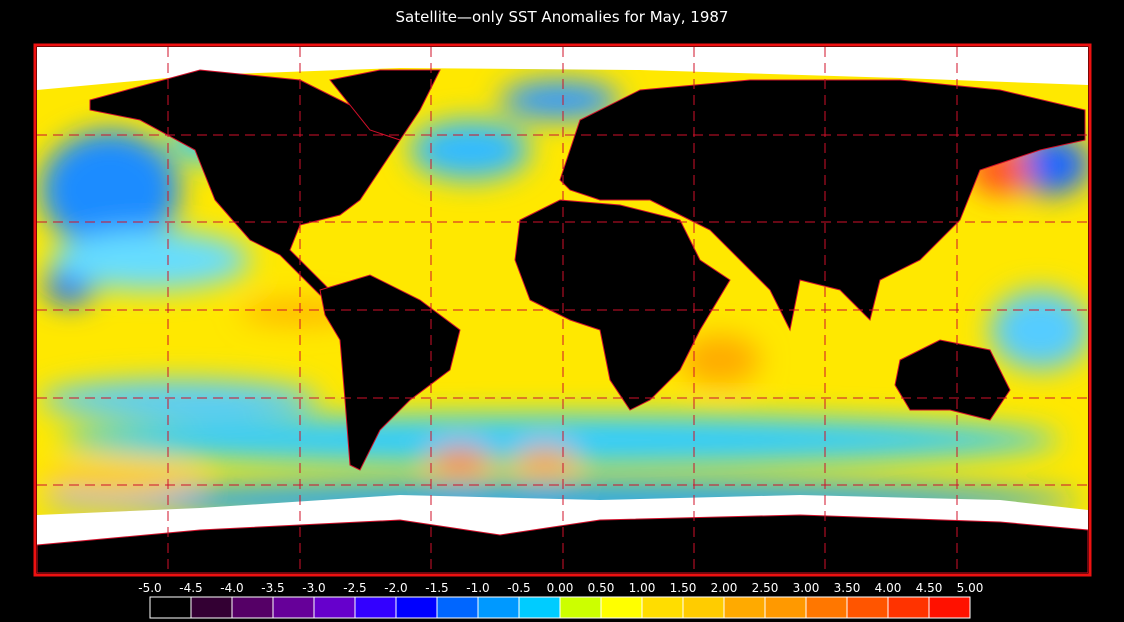 The image size is (1124, 622). I want to click on colorbar-tick-label: -3.0, so click(313, 588).